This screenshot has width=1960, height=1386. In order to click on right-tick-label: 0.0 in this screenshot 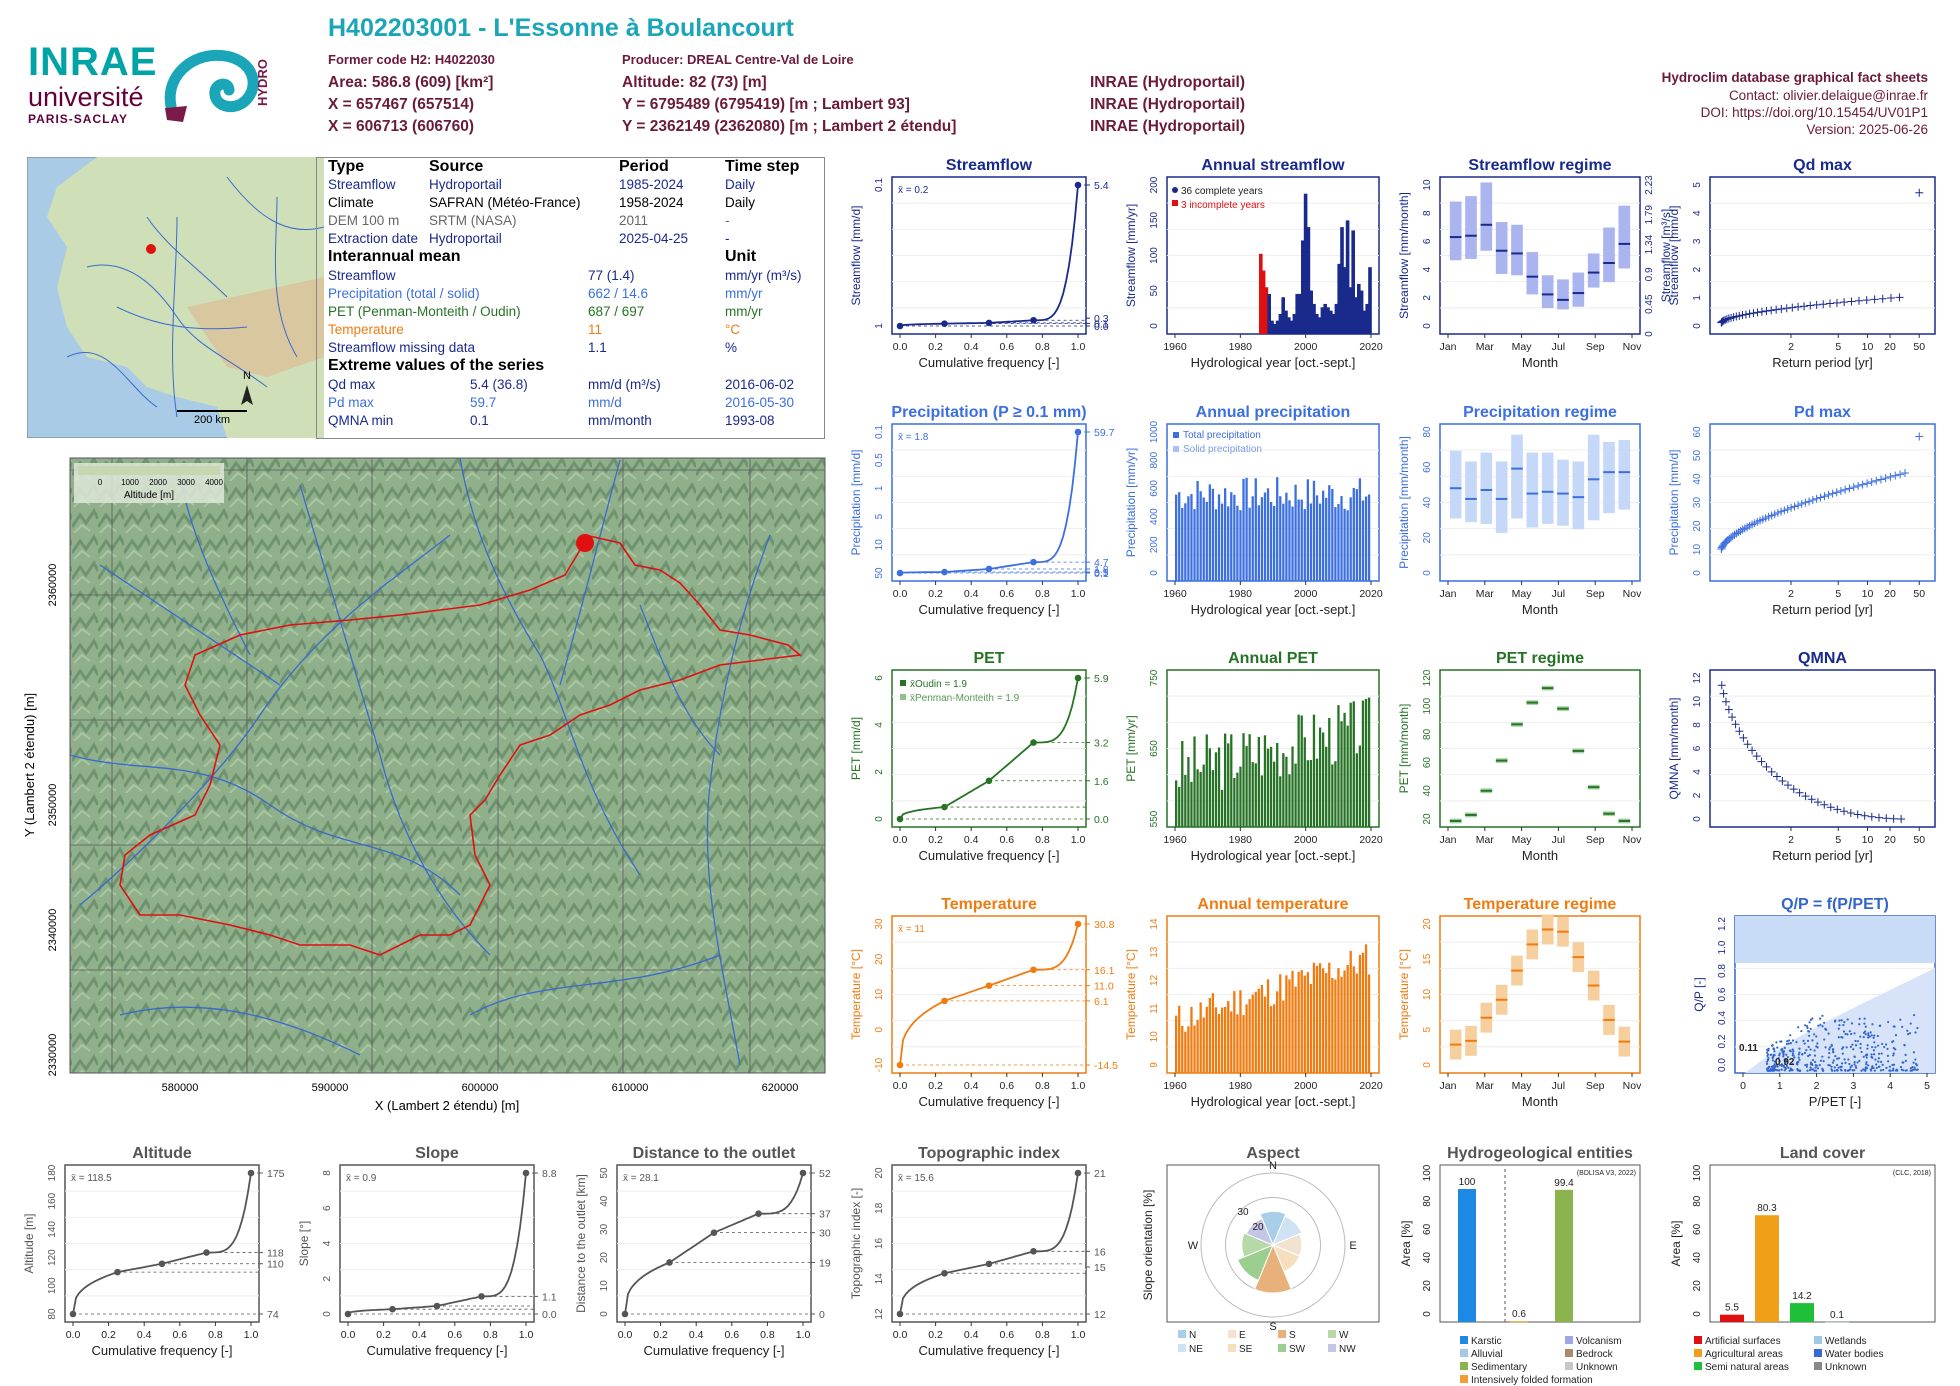, I will do `click(1101, 327)`.